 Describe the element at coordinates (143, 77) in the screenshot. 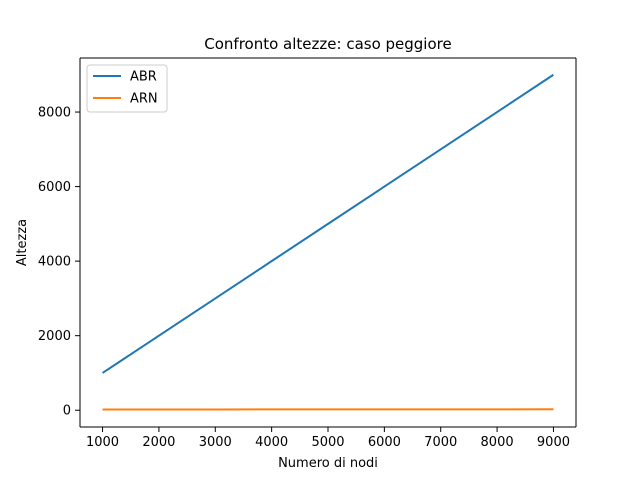

I see `legend-label-abr: ABR` at that location.